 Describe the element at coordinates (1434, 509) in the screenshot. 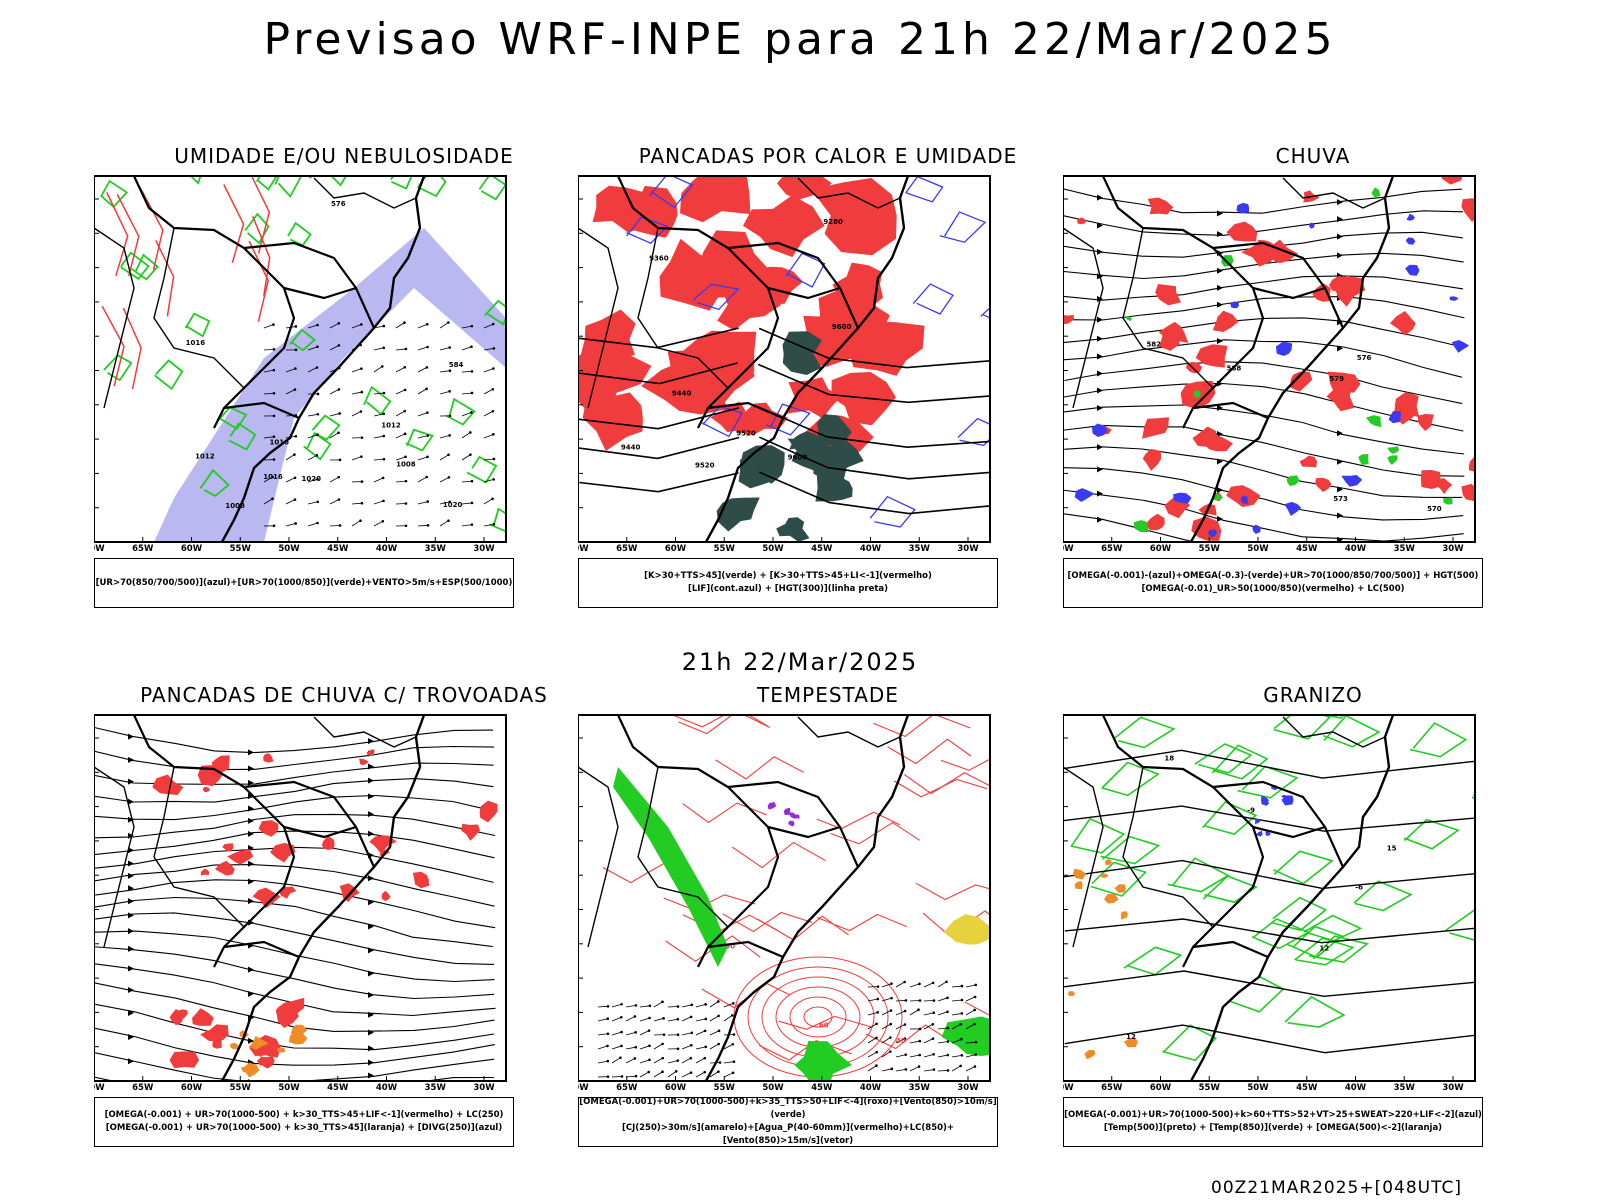

I see `contour-label: 570` at that location.